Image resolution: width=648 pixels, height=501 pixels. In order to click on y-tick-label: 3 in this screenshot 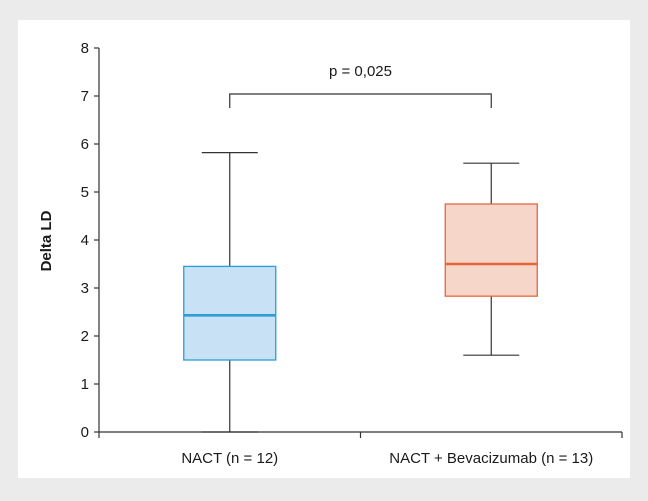, I will do `click(85, 288)`.